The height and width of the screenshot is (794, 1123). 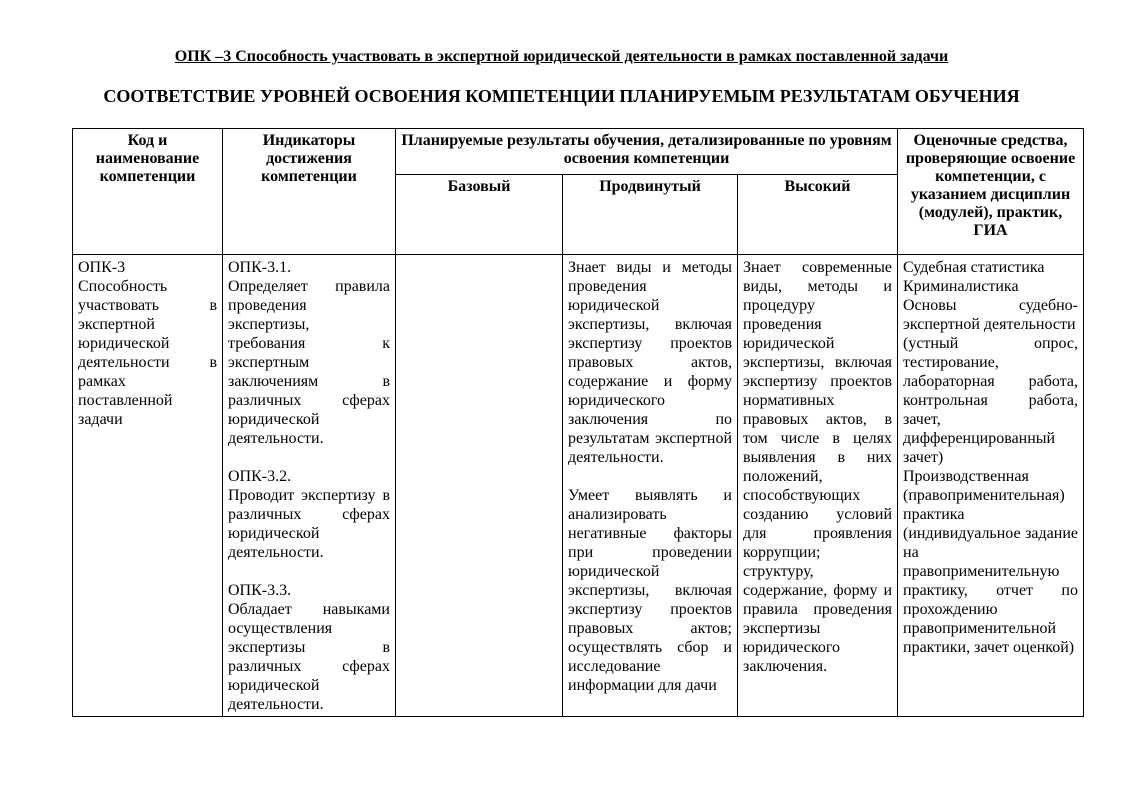 What do you see at coordinates (102, 267) in the screenshot?
I see `cell-paragraph: ОПК-3` at bounding box center [102, 267].